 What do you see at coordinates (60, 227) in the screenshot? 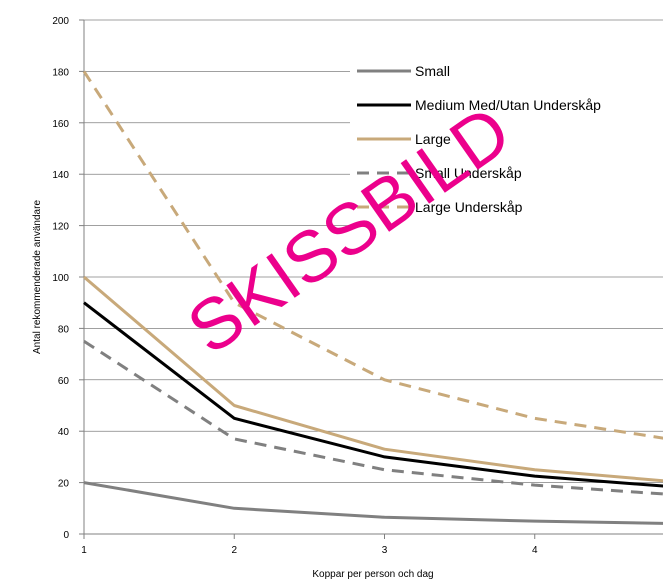
I see `y-tick-label: 120` at bounding box center [60, 227].